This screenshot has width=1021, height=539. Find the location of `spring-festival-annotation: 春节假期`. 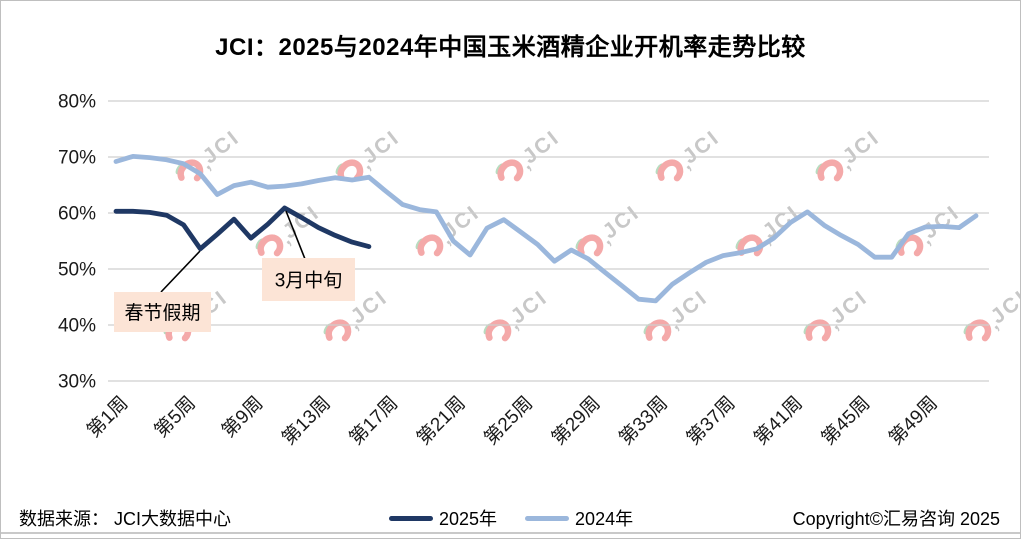

spring-festival-annotation: 春节假期 is located at coordinates (162, 291).